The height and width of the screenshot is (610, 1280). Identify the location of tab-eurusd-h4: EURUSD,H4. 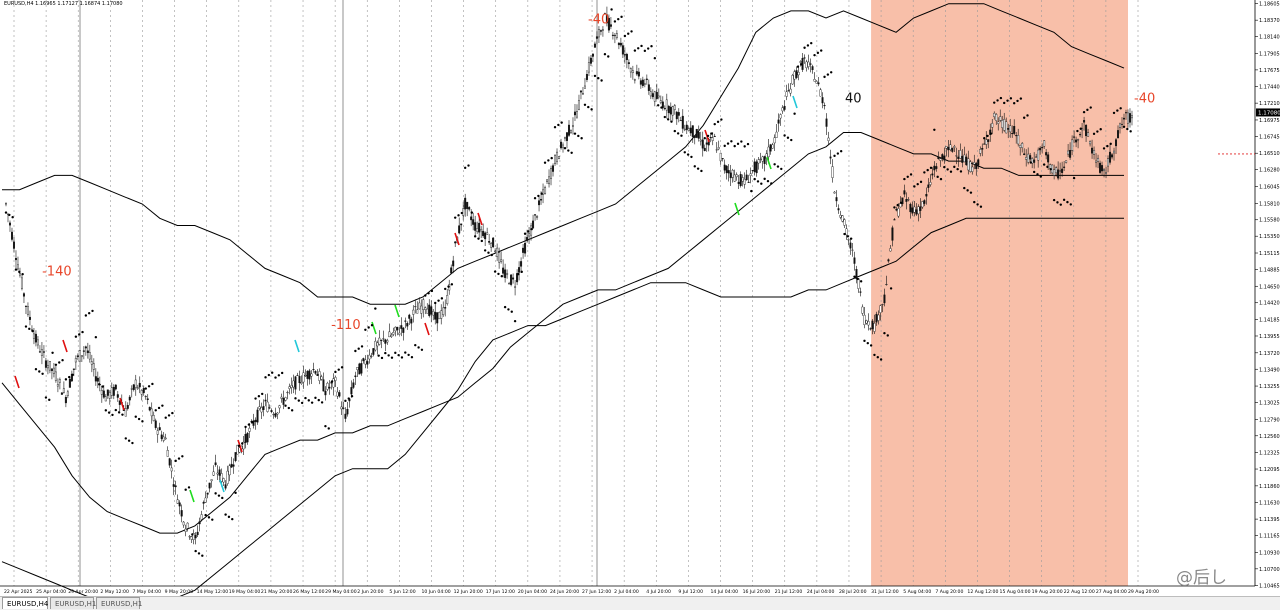
(25, 603).